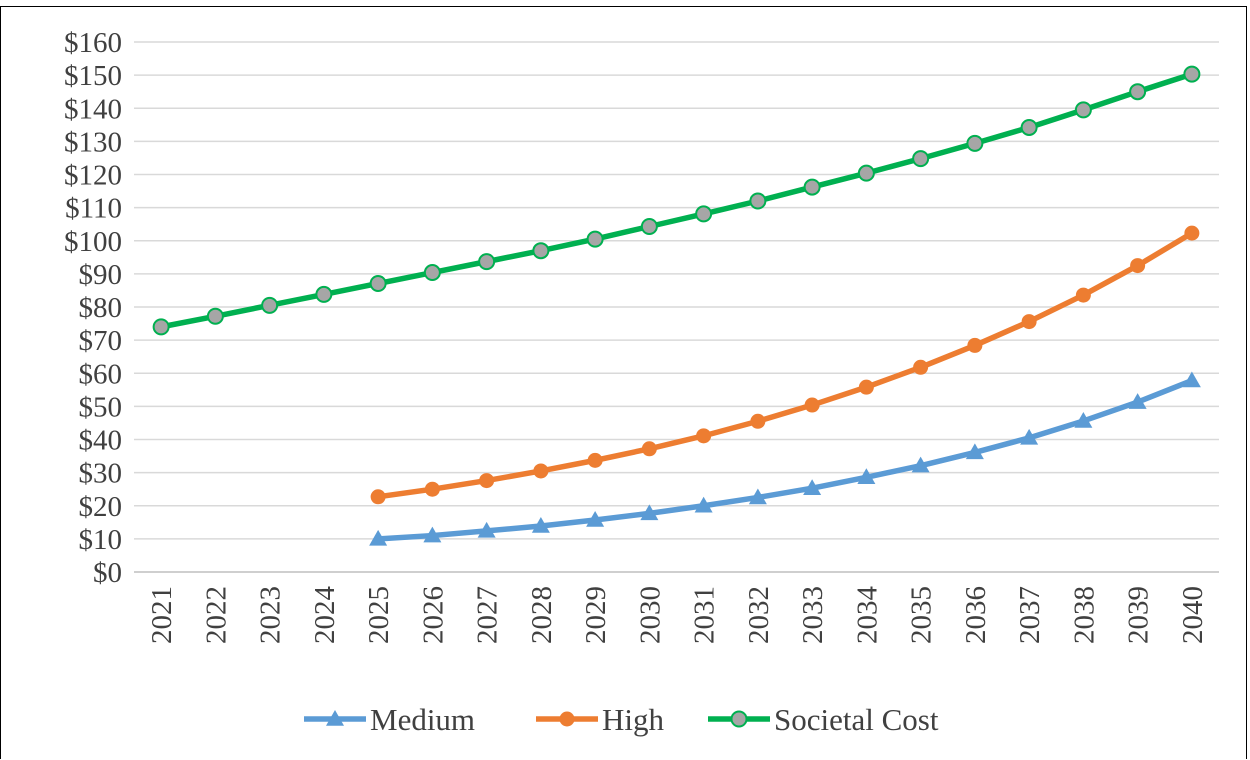 This screenshot has height=760, width=1250. I want to click on y-tick-label: $50, so click(101, 407).